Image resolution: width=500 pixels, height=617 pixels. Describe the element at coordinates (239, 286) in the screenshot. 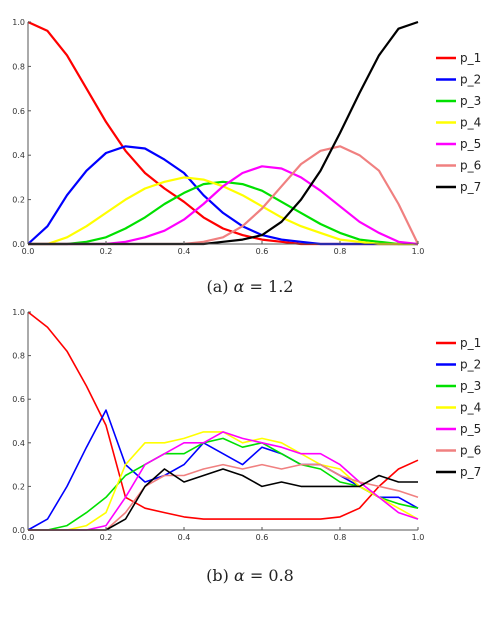

I see `caption-a-symbol: α` at that location.